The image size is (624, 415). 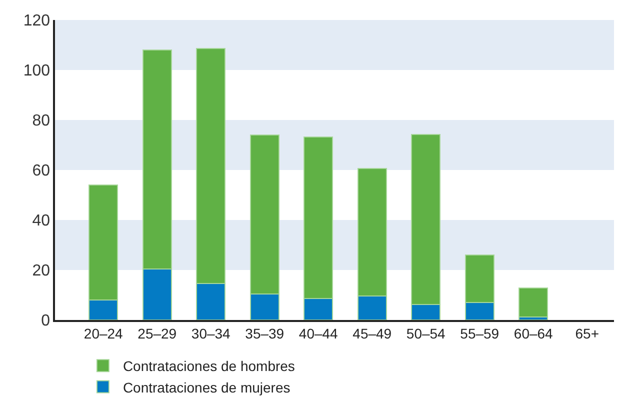 I want to click on legend-label: Contrataciones de mujeres, so click(x=206, y=387).